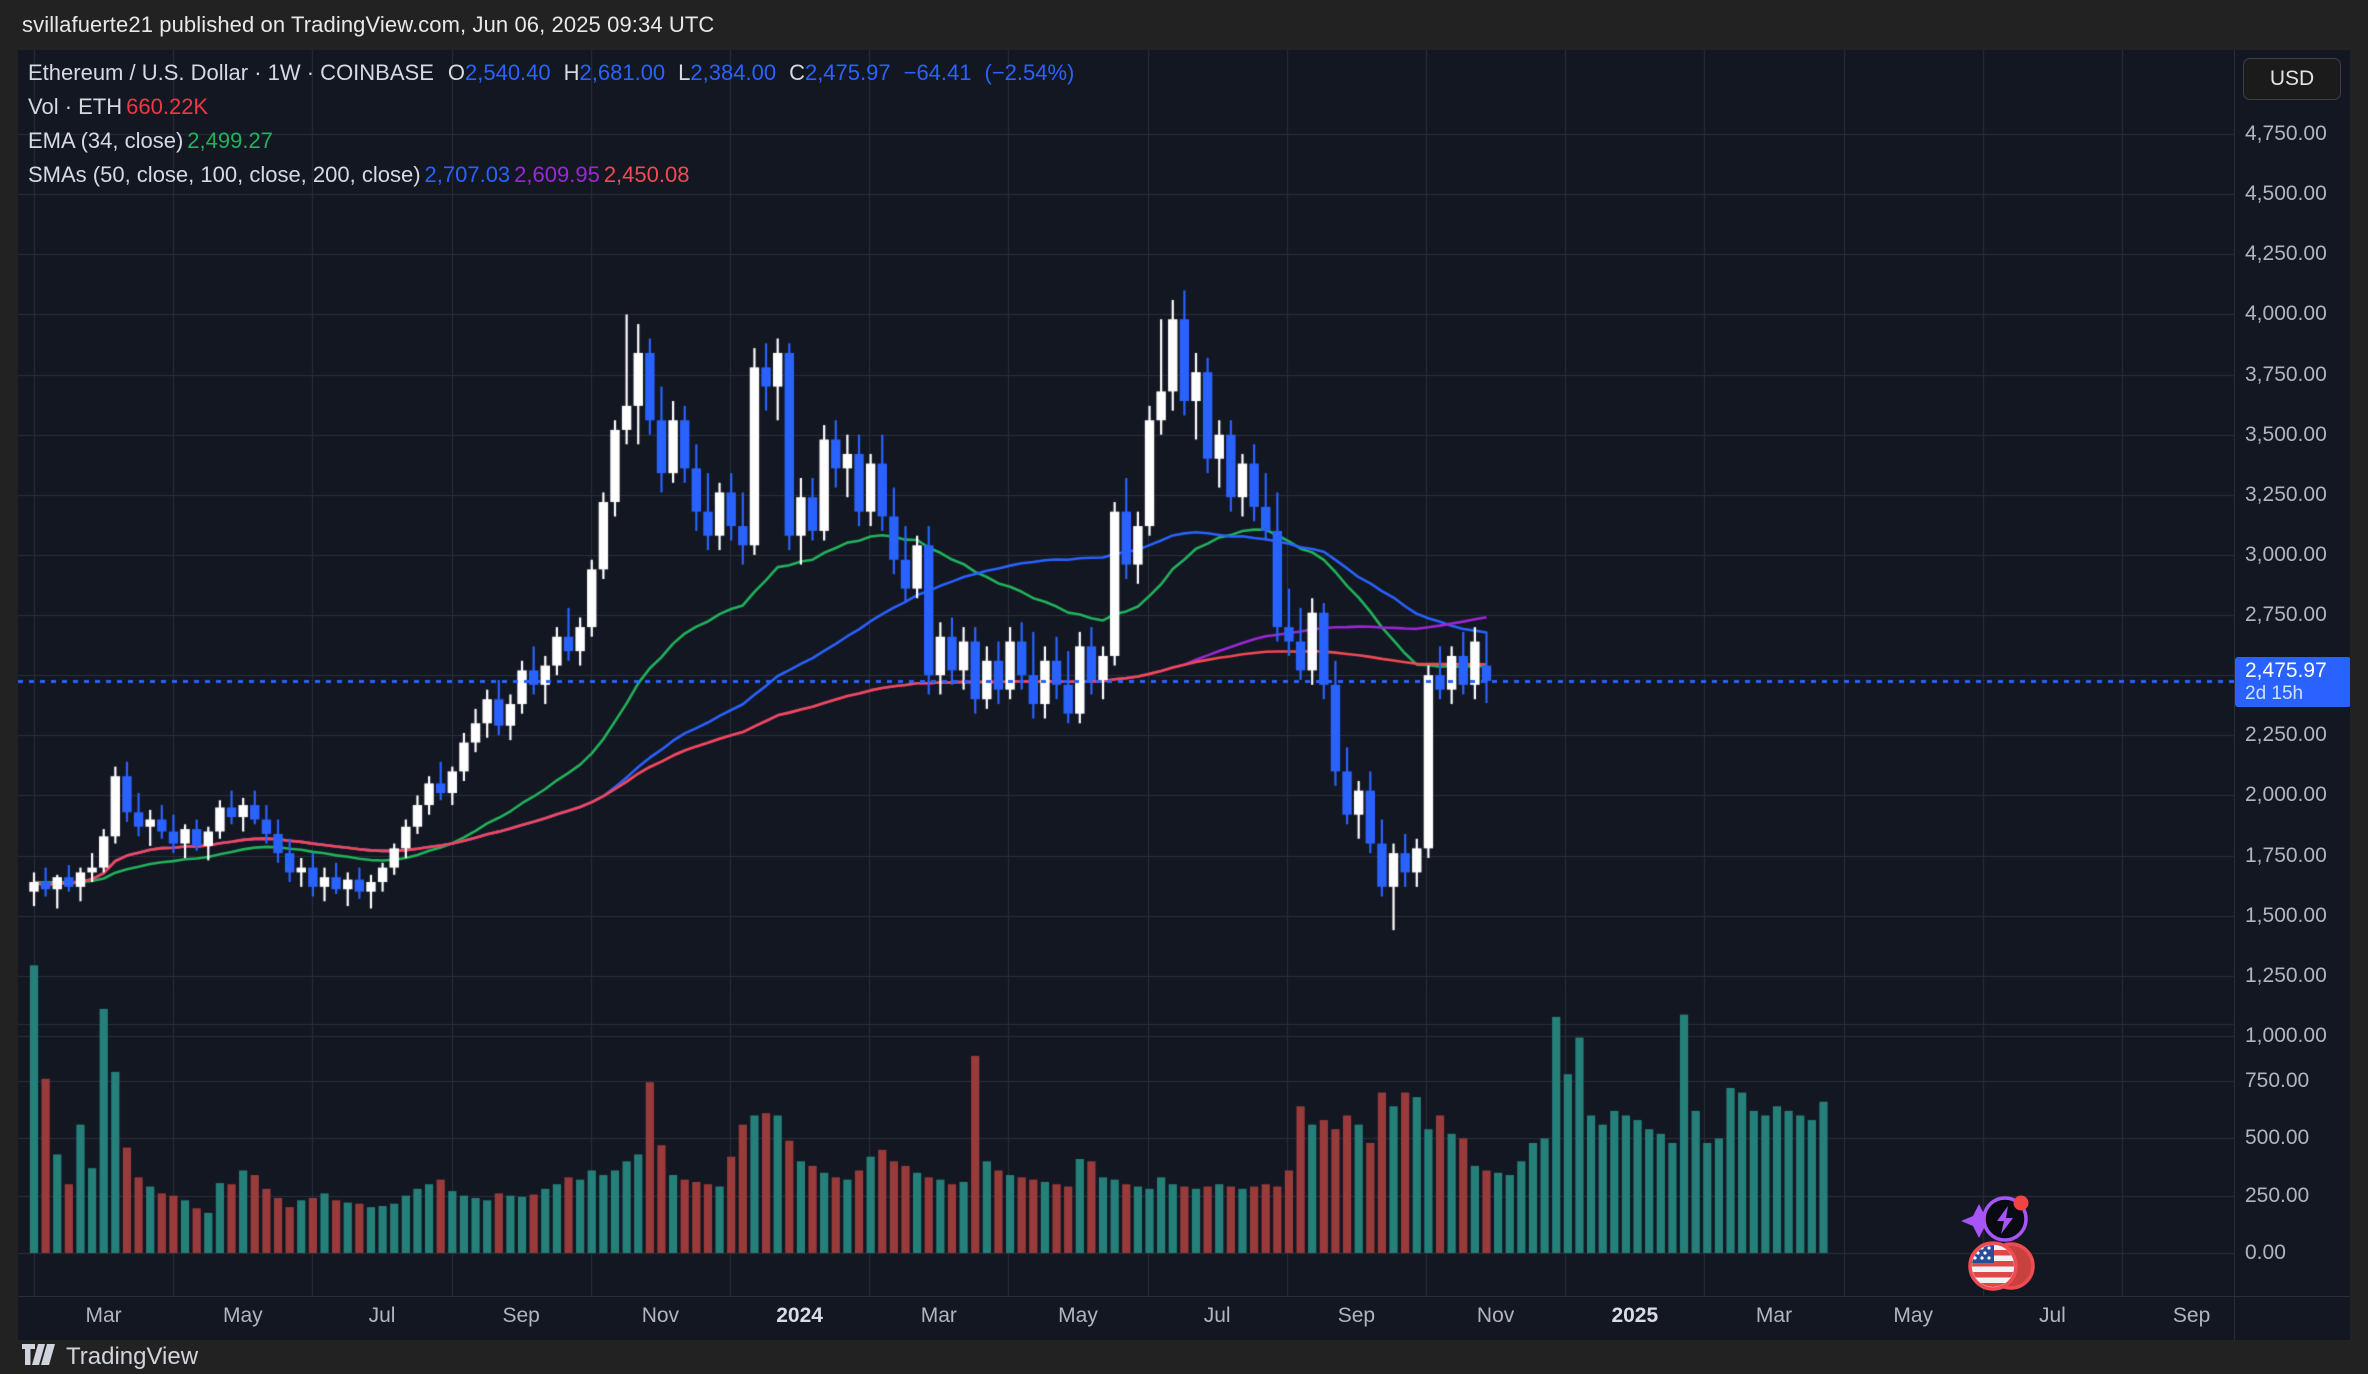 The width and height of the screenshot is (2368, 1374). I want to click on price-tick: 4,250.00, so click(2286, 254).